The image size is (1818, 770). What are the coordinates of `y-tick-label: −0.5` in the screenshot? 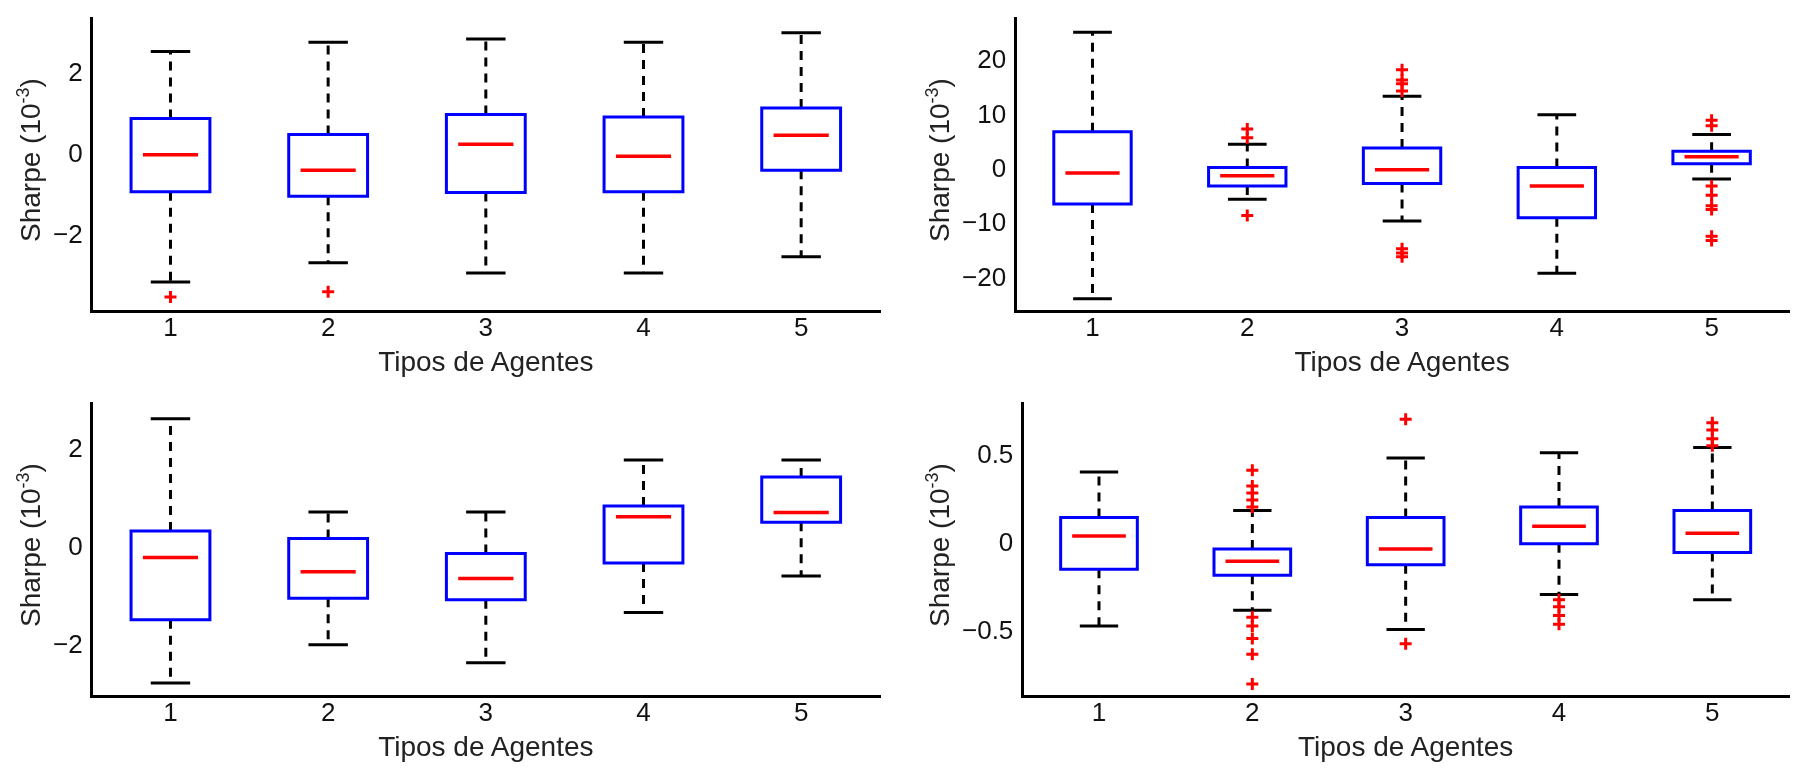 It's located at (988, 629).